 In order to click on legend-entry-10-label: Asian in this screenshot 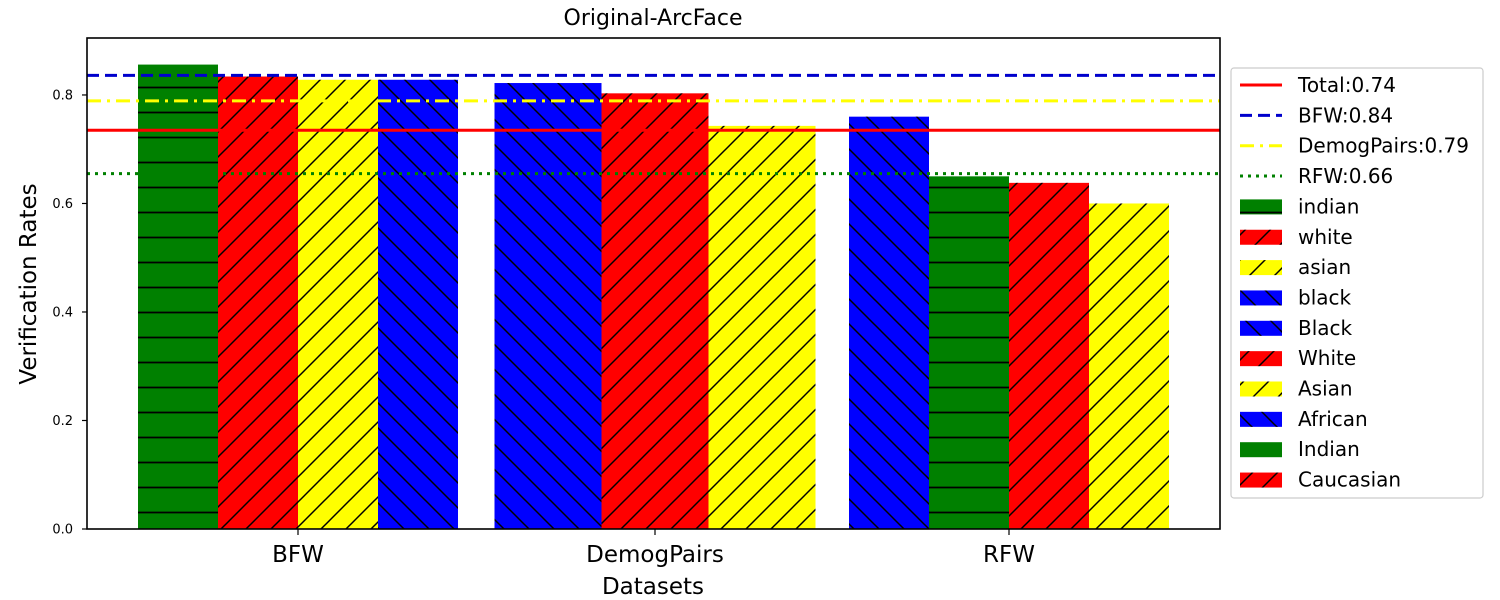, I will do `click(1325, 389)`.